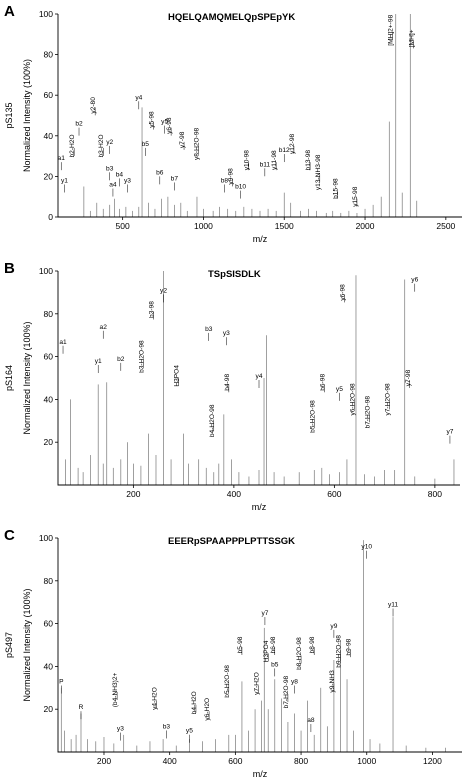  I want to click on peak-annotation: y9, so click(334, 630).